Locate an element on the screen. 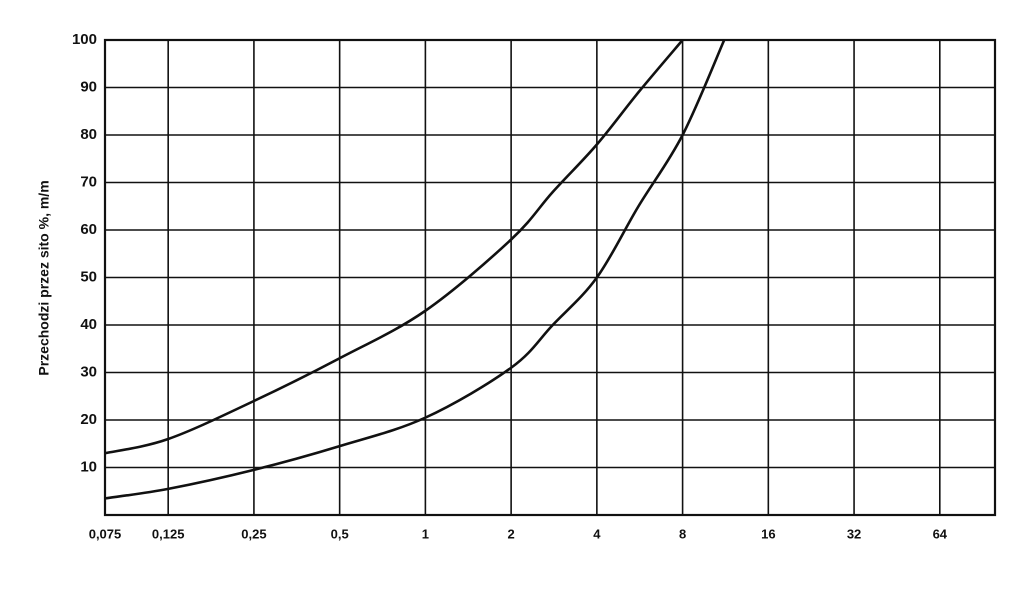 The width and height of the screenshot is (1024, 613). x-tick-label: 2 is located at coordinates (511, 533).